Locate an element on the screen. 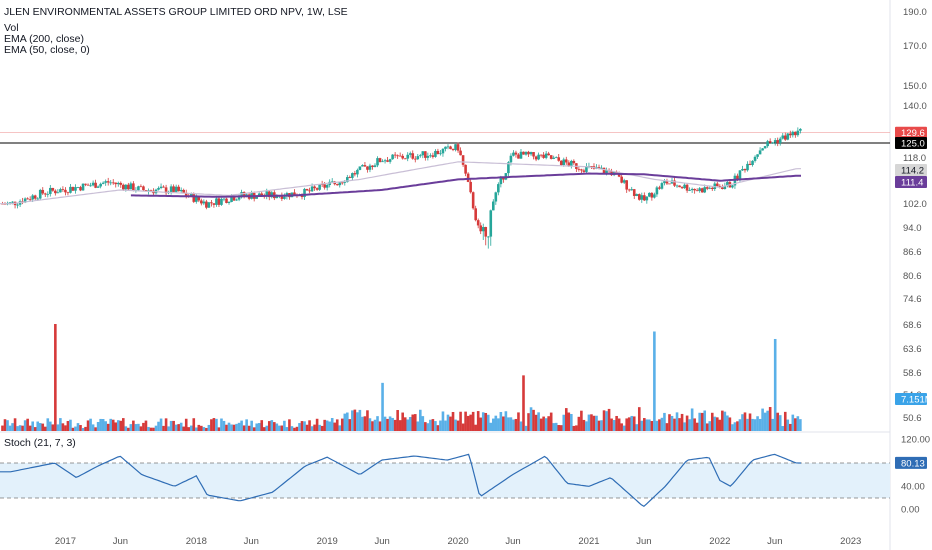 The height and width of the screenshot is (550, 932). resistance-badge-bg is located at coordinates (911, 143).